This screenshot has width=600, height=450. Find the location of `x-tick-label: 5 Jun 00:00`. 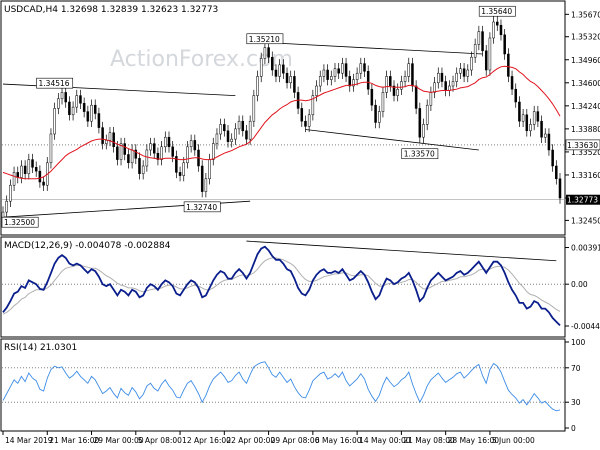

x-tick-label: 5 Jun 00:00 is located at coordinates (513, 440).